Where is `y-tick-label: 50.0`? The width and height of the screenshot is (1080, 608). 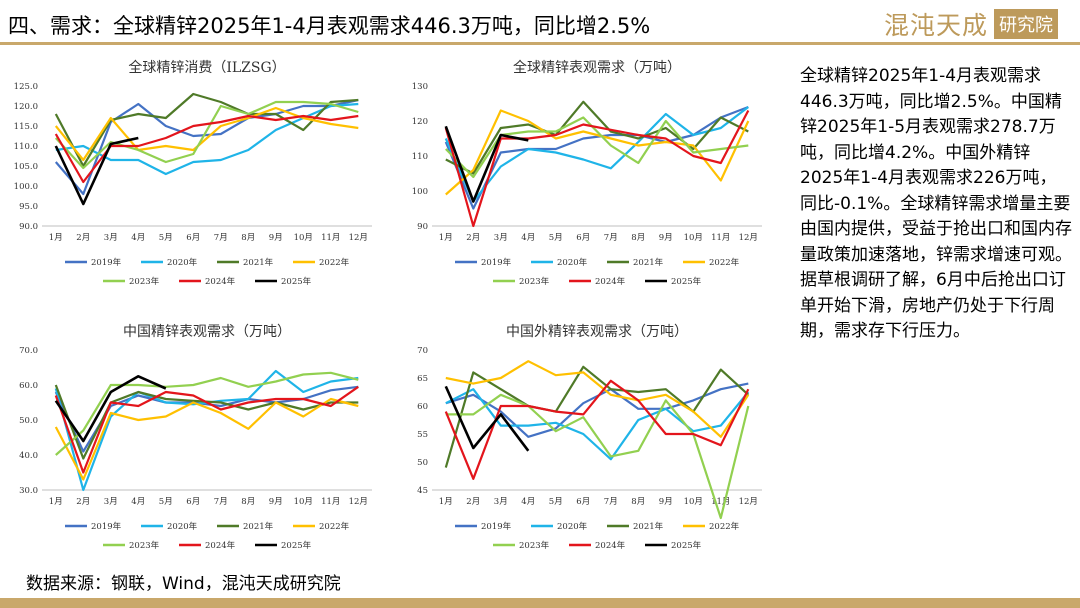 y-tick-label: 50.0 is located at coordinates (28, 421).